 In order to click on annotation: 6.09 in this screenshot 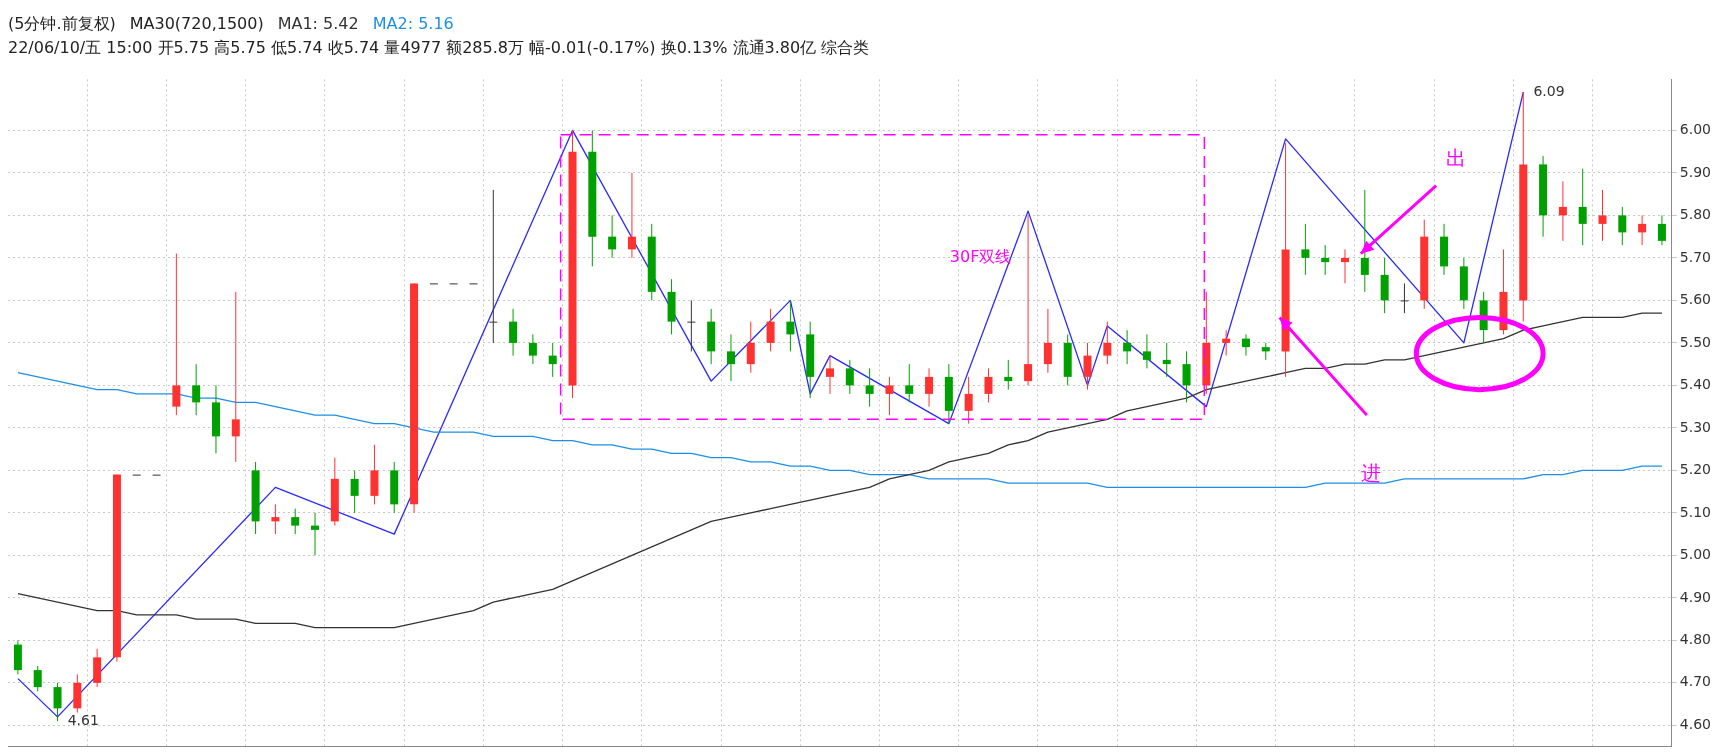, I will do `click(1549, 90)`.